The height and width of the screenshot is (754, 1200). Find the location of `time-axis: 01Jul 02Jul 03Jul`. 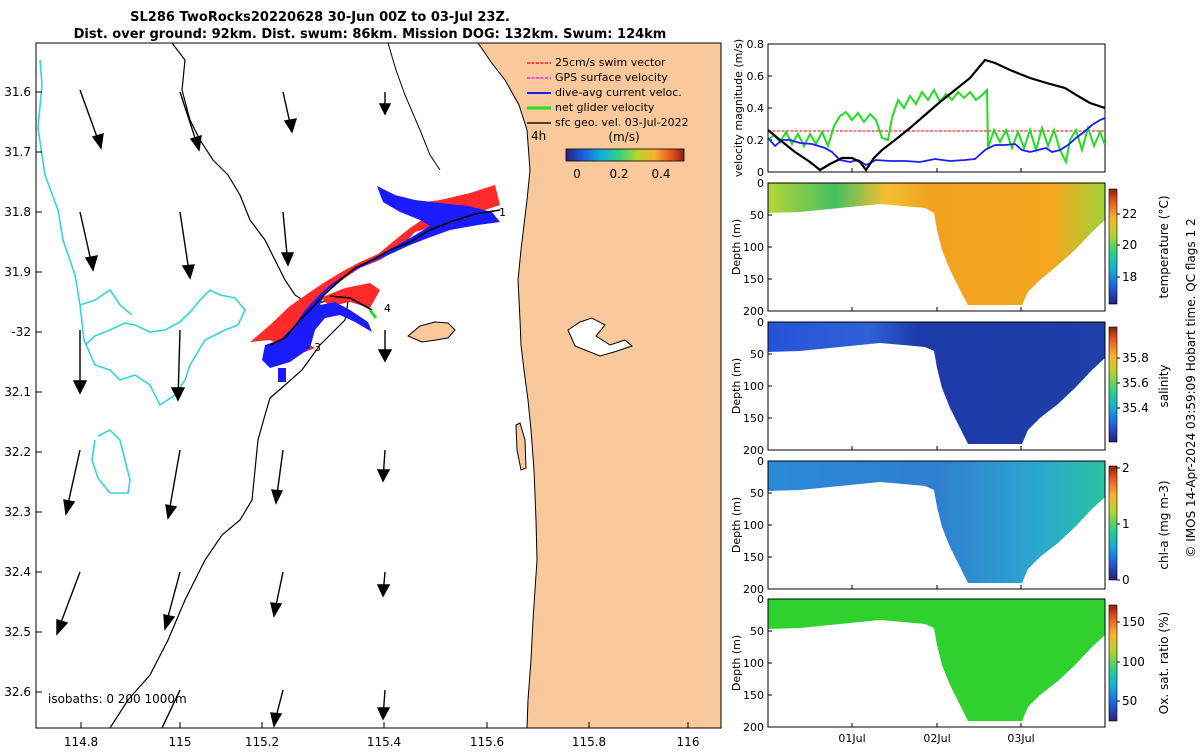

time-axis: 01Jul 02Jul 03Jul is located at coordinates (936, 456).